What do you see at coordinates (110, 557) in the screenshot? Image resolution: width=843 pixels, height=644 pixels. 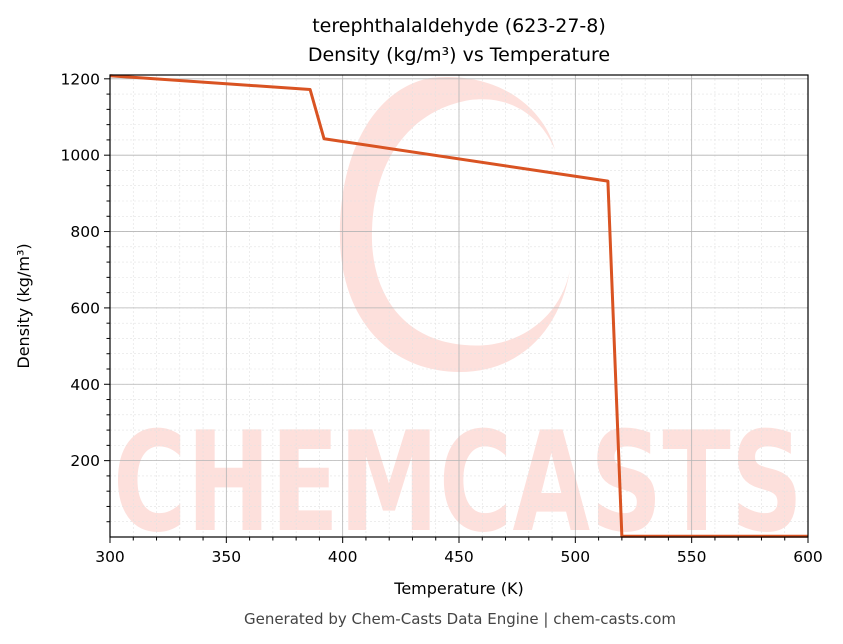 I see `x-tick-label: 300` at bounding box center [110, 557].